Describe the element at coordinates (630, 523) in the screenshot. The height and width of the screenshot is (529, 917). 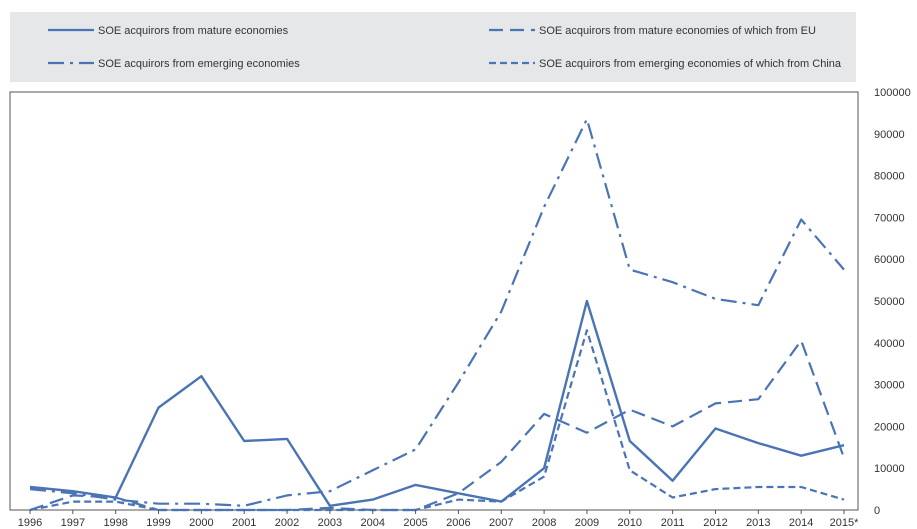
I see `x-tick-label: 2010` at that location.